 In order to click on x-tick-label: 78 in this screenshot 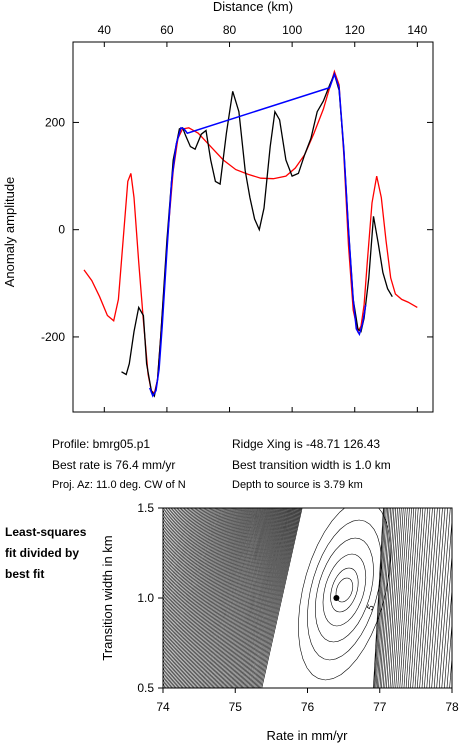, I will do `click(452, 707)`.